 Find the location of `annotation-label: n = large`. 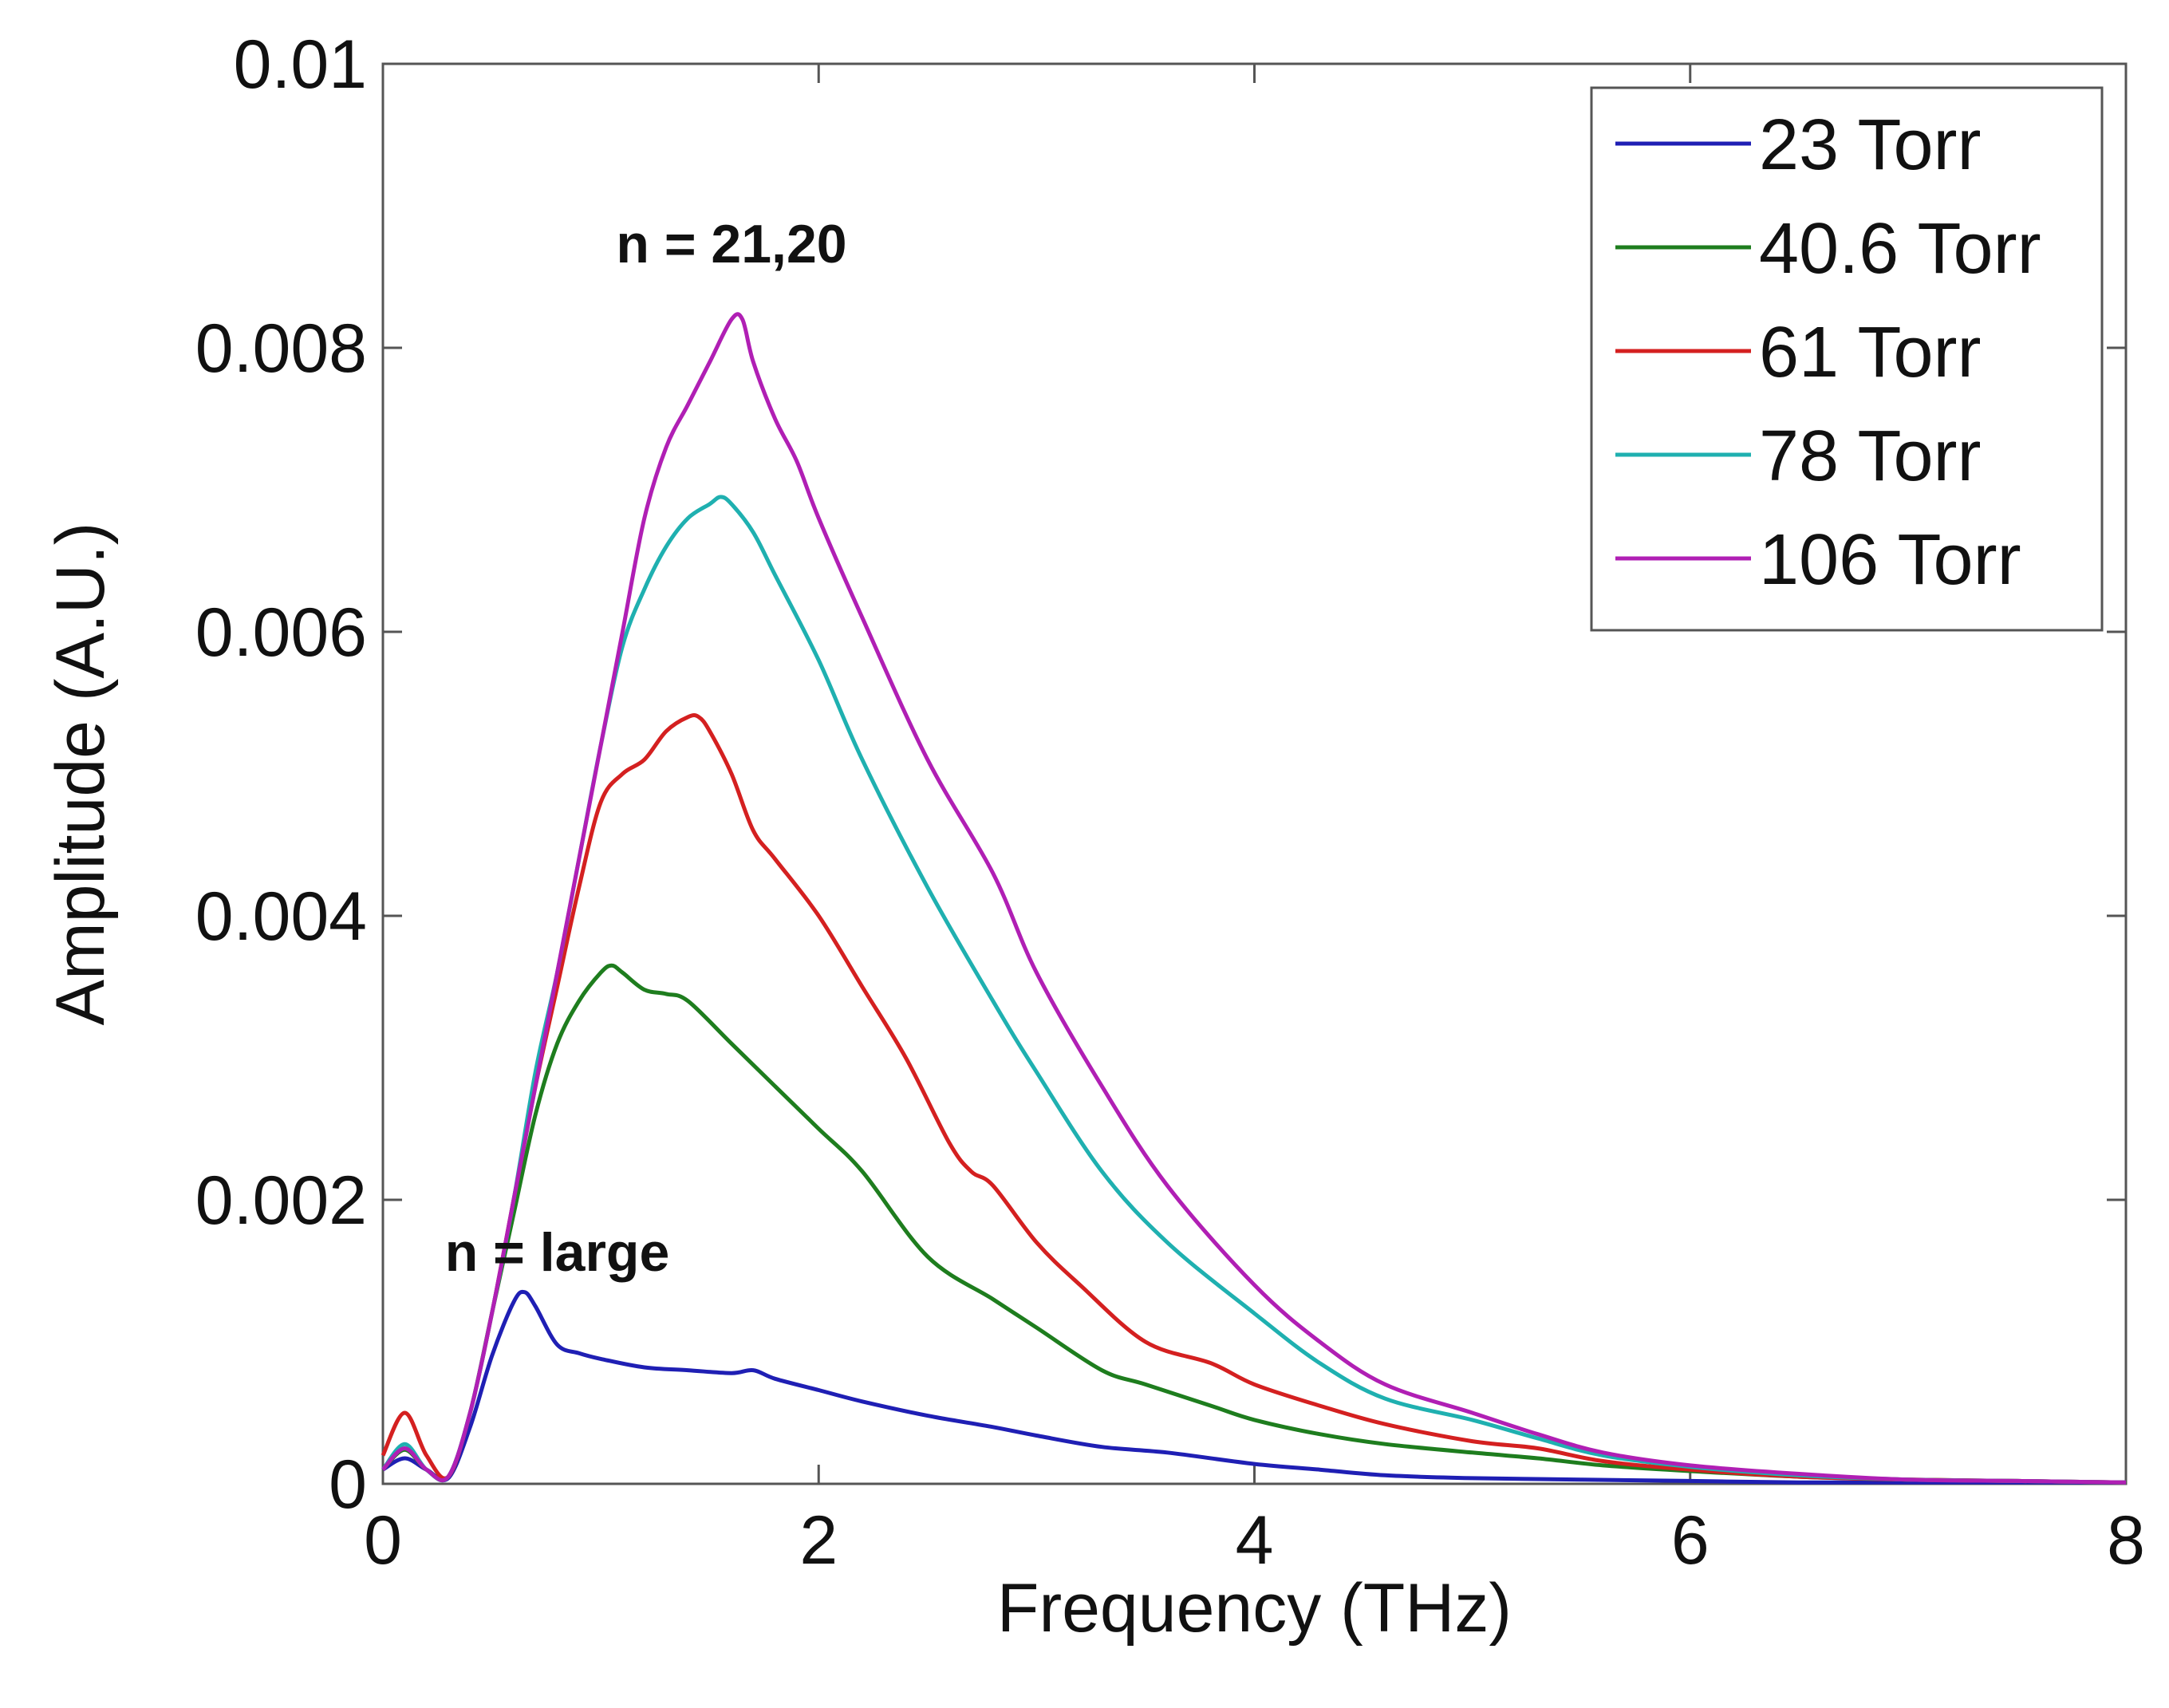

annotation-label: n = large is located at coordinates (557, 1252).